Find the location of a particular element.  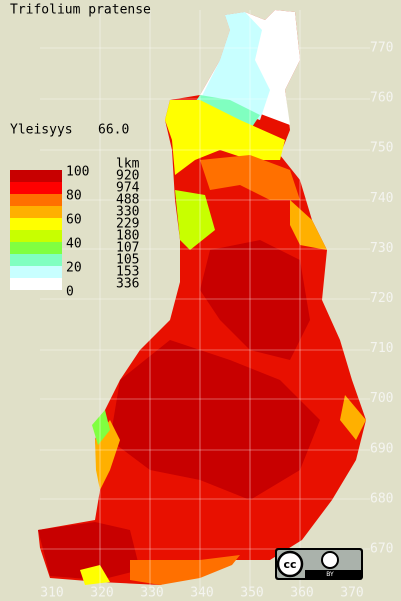

badge-strip is located at coordinates (333, 574).